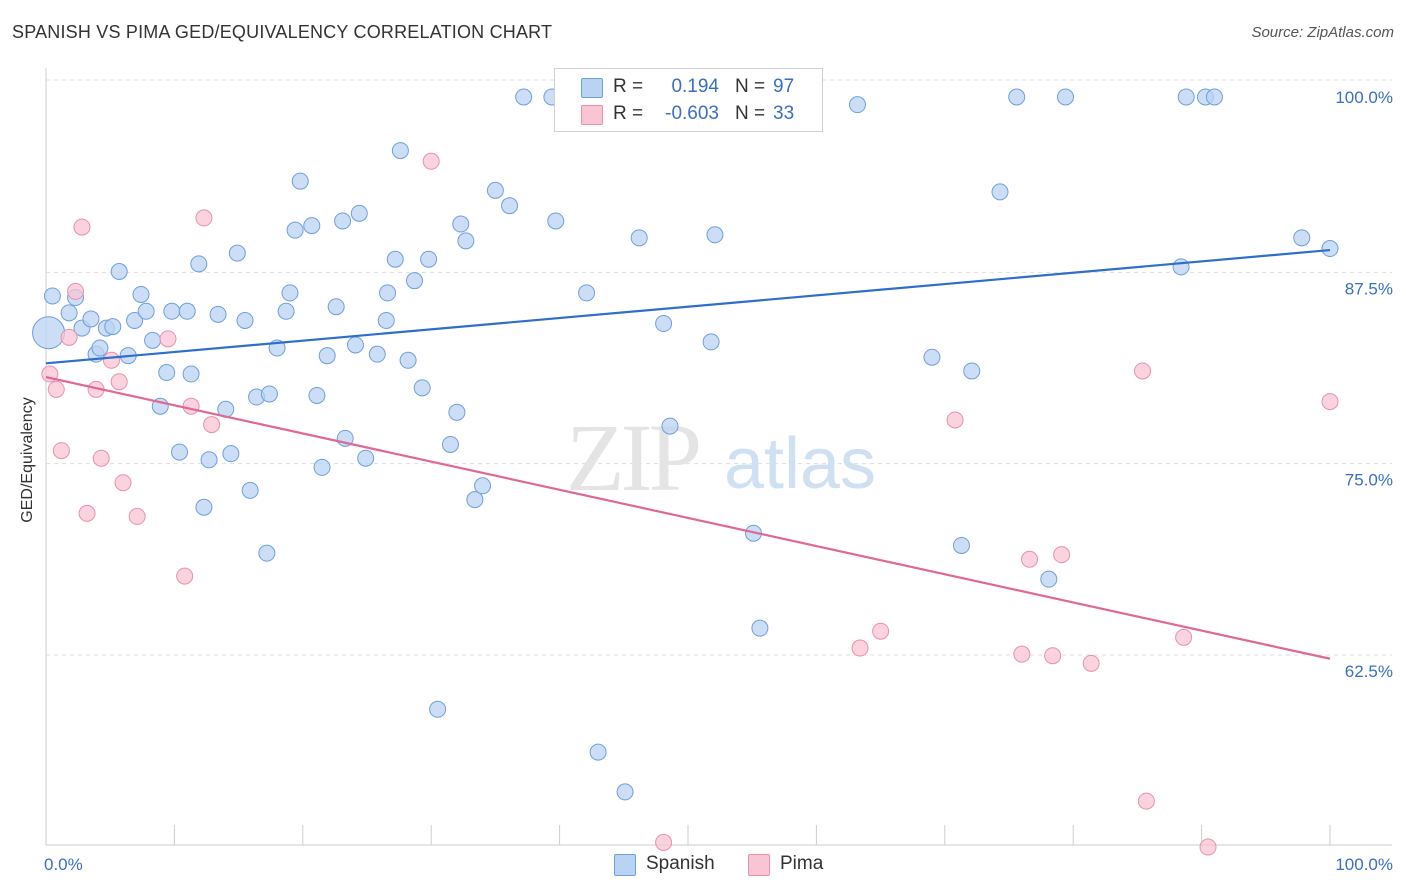 The height and width of the screenshot is (892, 1406). What do you see at coordinates (1364, 864) in the screenshot?
I see `x-tick-label: 100.0%` at bounding box center [1364, 864].